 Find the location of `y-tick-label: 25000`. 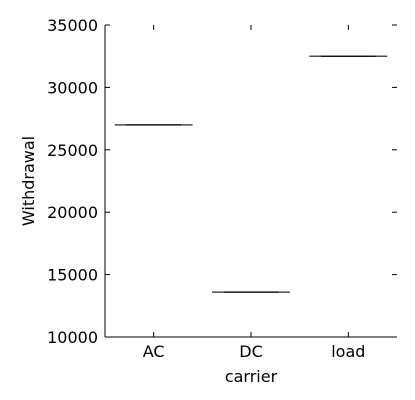

y-tick-label: 25000 is located at coordinates (72, 150).